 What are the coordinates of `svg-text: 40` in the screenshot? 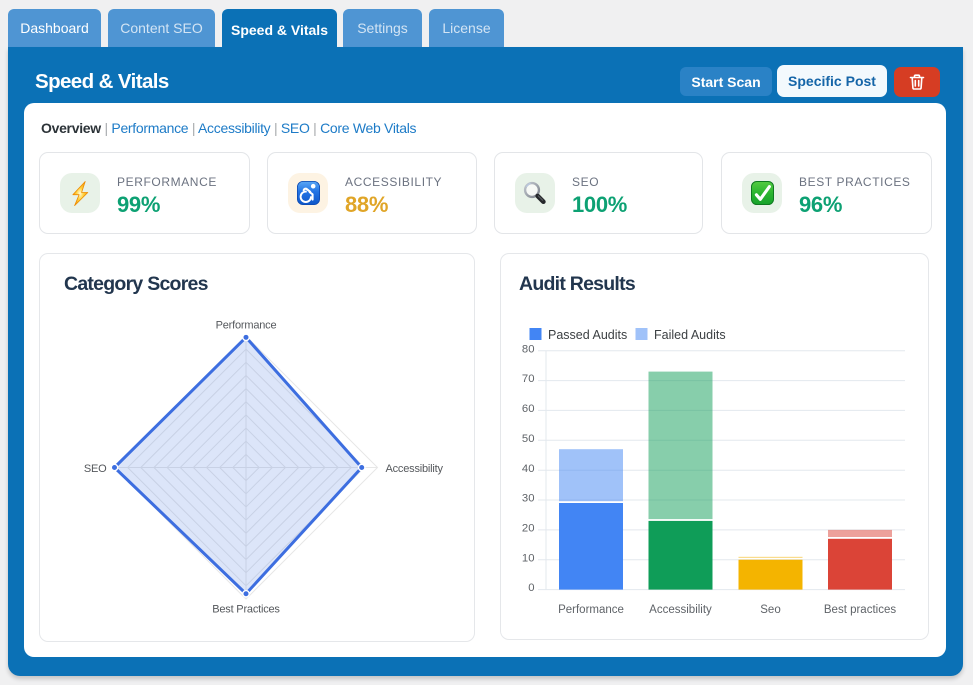 It's located at (528, 469).